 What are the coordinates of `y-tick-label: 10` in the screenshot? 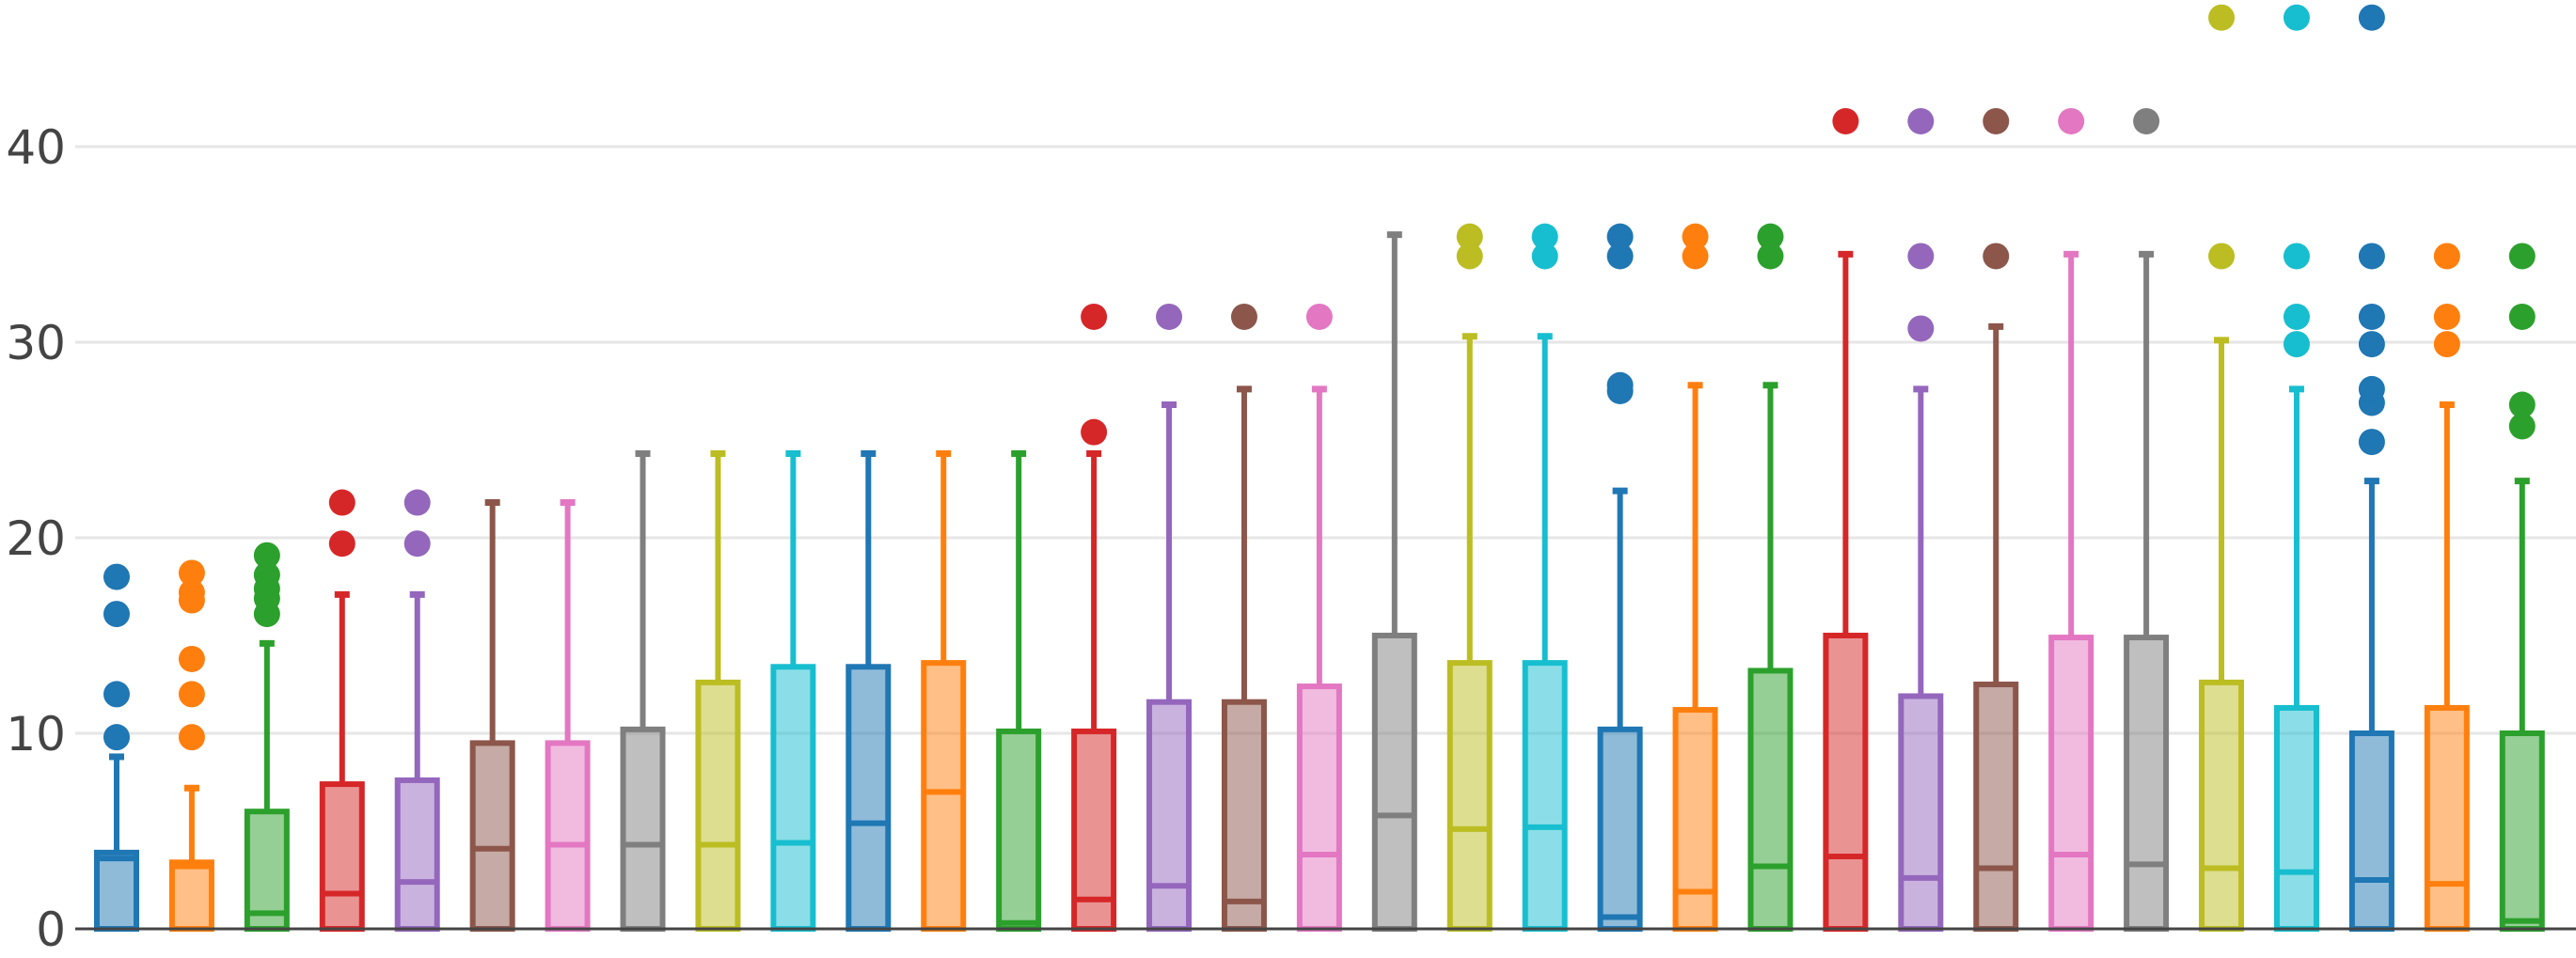 It's located at (36, 734).